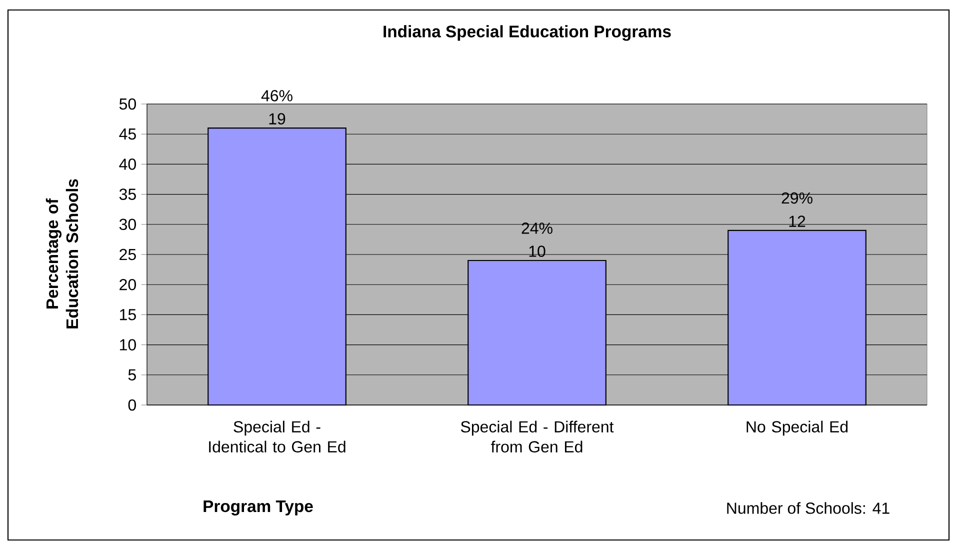  I want to click on x-axis-title: Program Type, so click(258, 508).